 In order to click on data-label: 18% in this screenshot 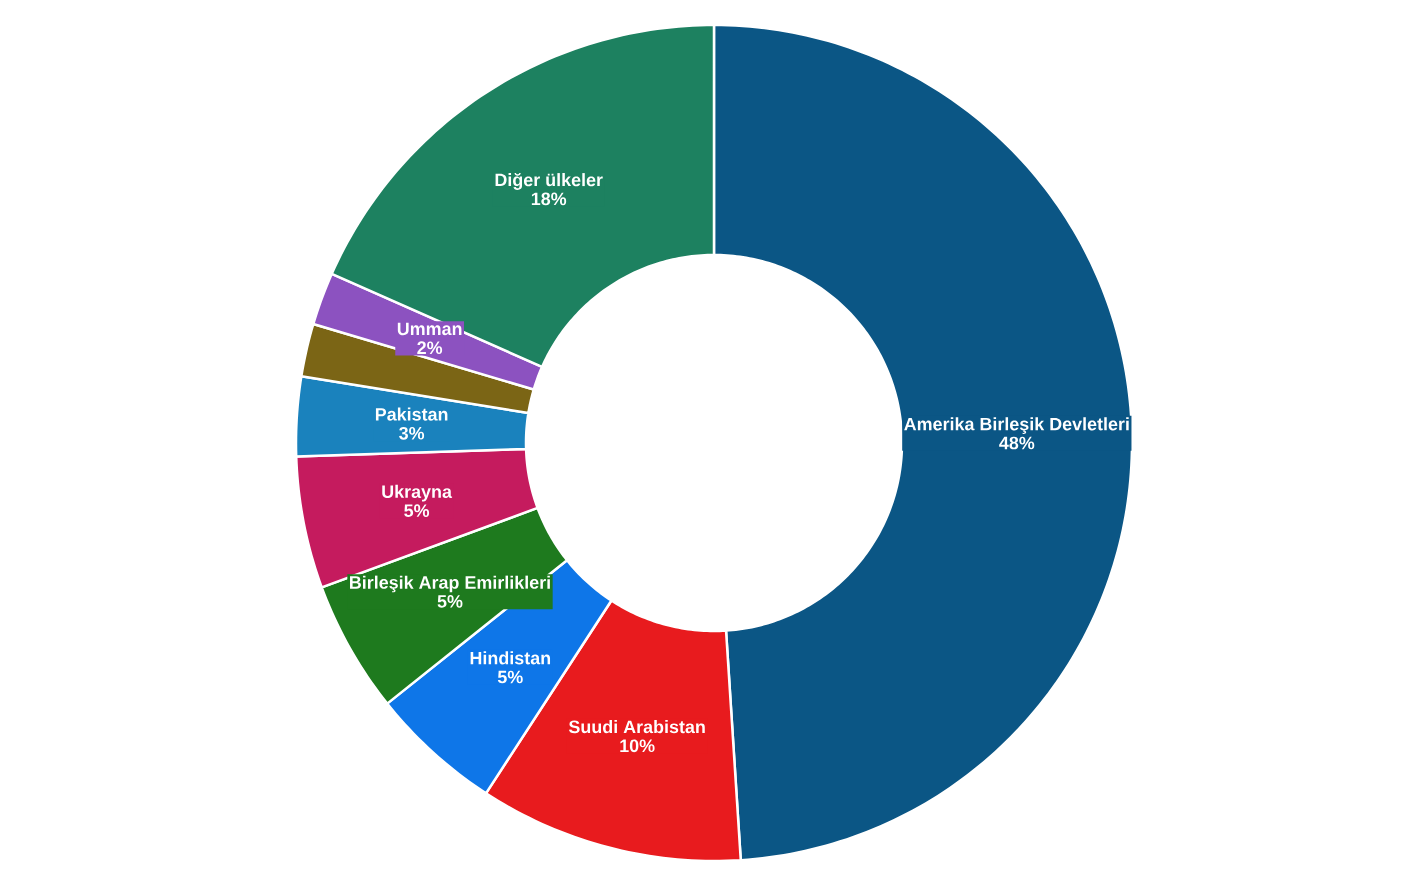, I will do `click(549, 199)`.